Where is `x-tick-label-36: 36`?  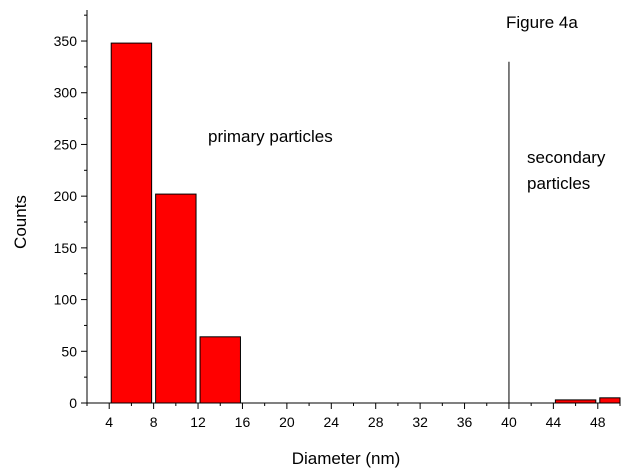 x-tick-label-36: 36 is located at coordinates (465, 422).